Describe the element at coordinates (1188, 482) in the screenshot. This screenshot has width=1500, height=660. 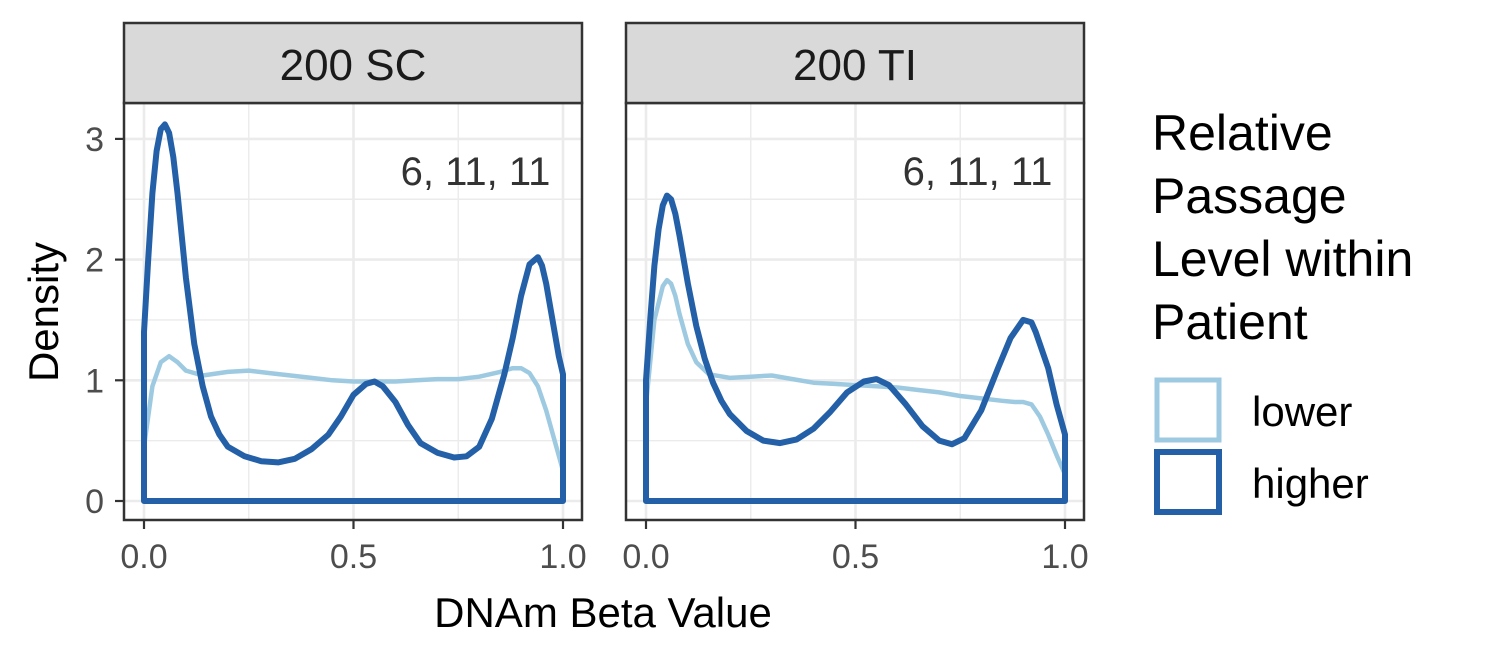
I see `legend-key-higher` at that location.